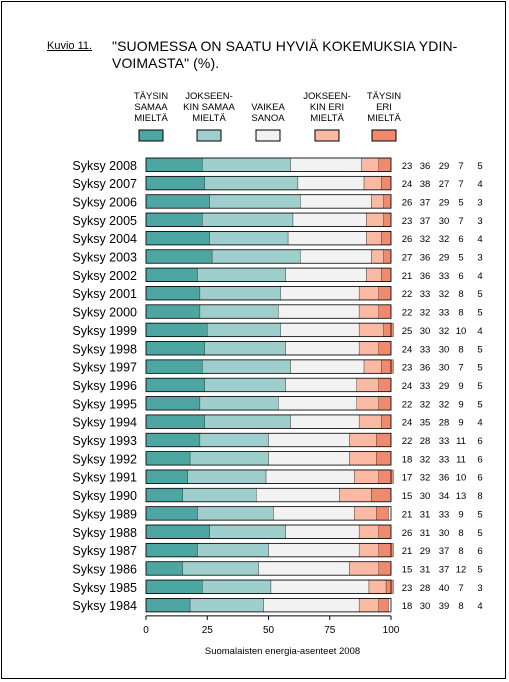 Image resolution: width=509 pixels, height=682 pixels. Describe the element at coordinates (461, 459) in the screenshot. I see `data-label: 11` at that location.